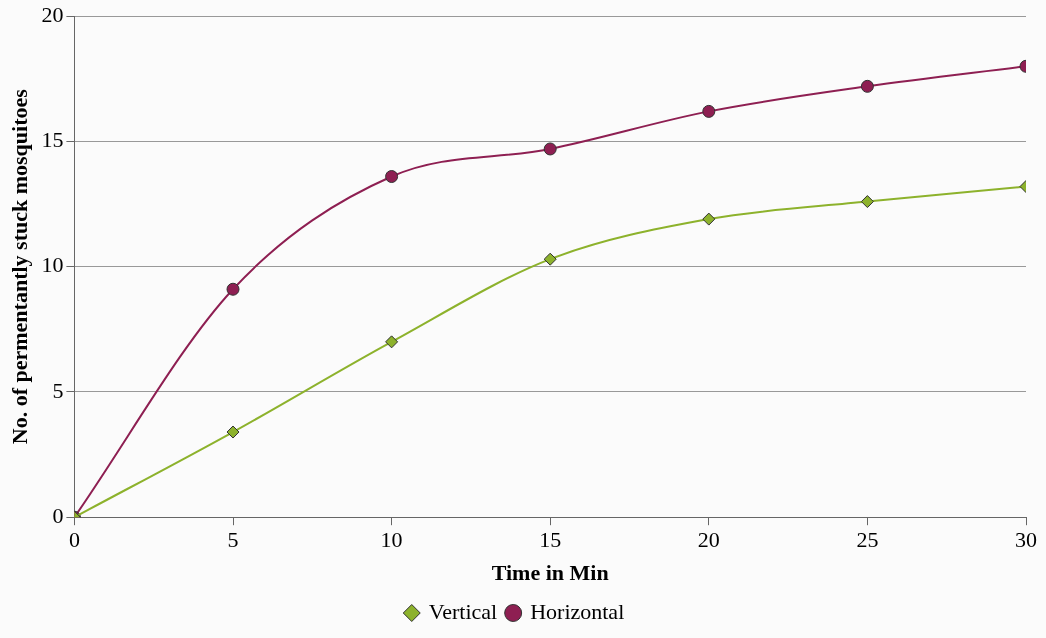 Image resolution: width=1046 pixels, height=638 pixels. I want to click on y-tick-label: 0, so click(58, 515).